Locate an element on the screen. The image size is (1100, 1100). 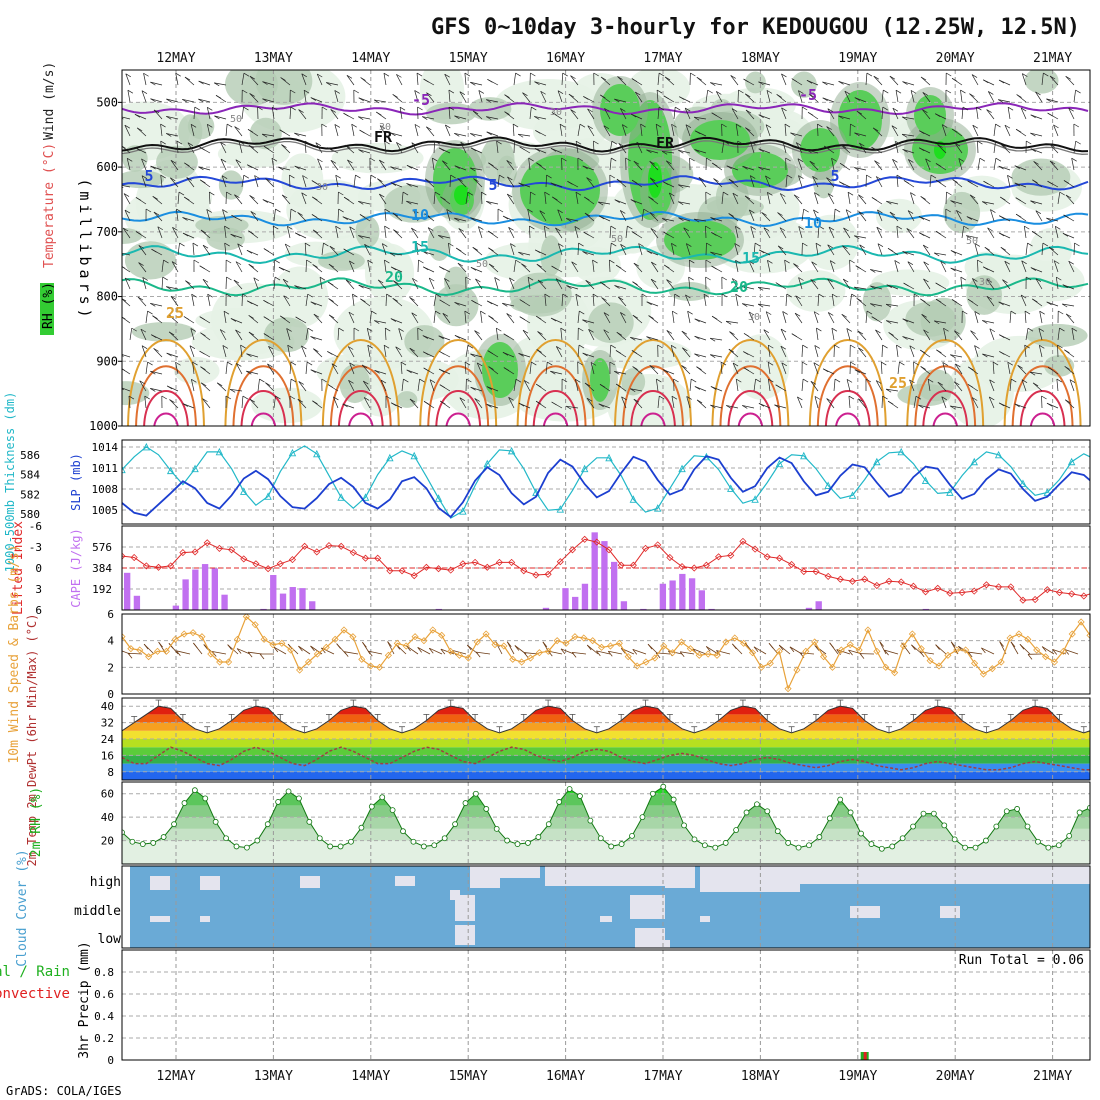
thickness-point is located at coordinates (828, 485).